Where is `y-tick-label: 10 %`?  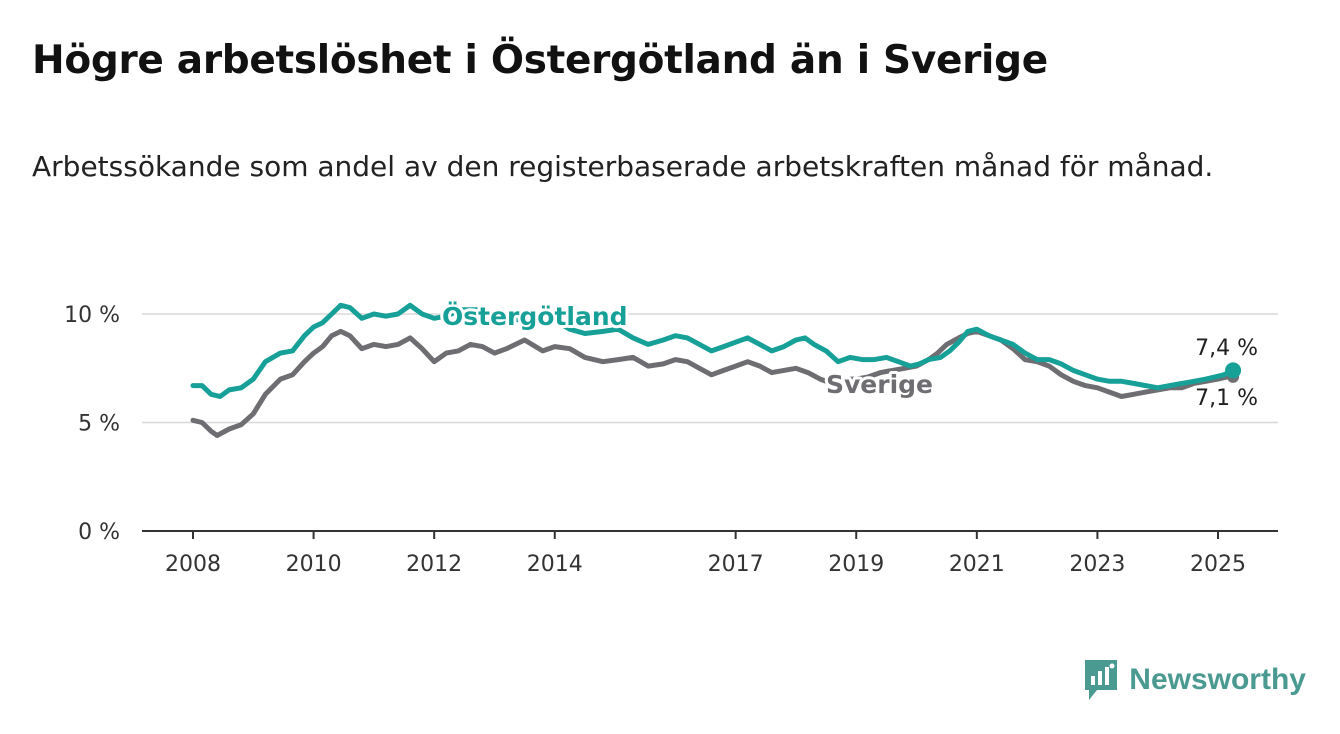 y-tick-label: 10 % is located at coordinates (92, 315).